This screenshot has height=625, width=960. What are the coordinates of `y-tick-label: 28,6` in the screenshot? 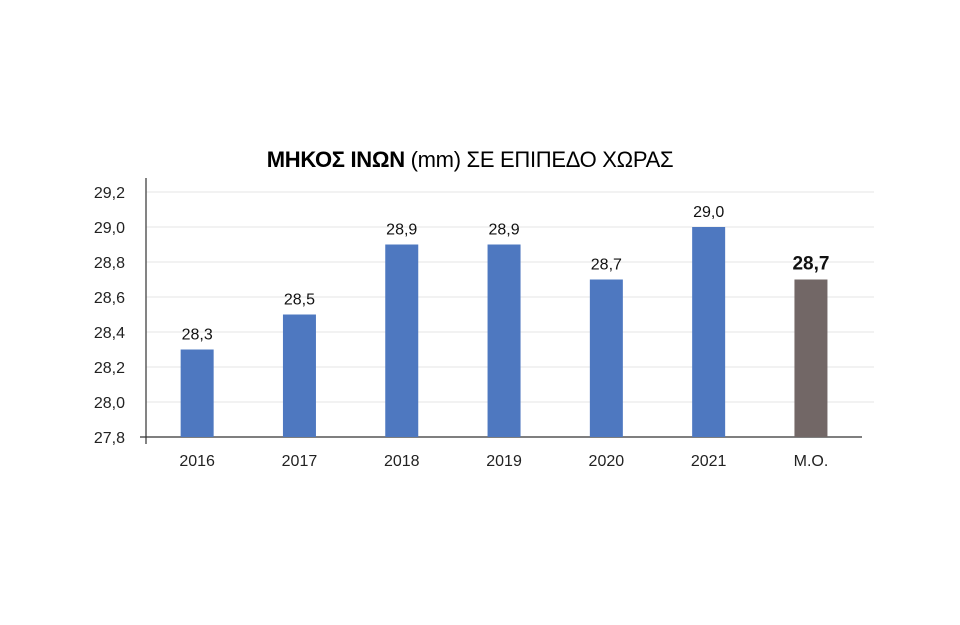 It's located at (109, 298).